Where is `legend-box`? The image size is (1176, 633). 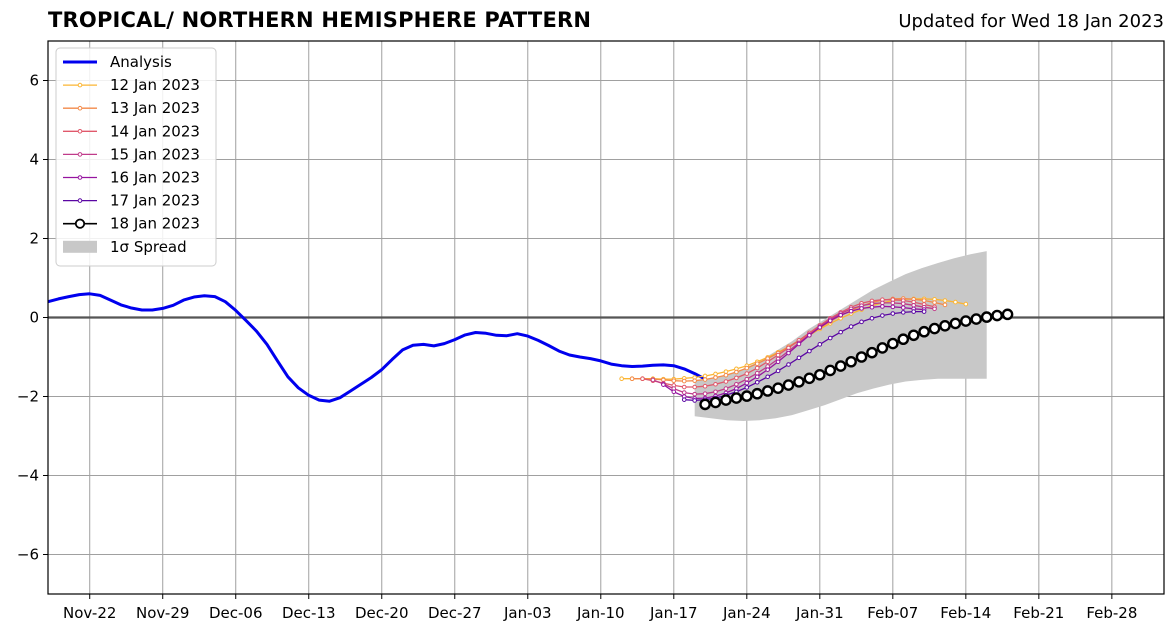 legend-box is located at coordinates (136, 157).